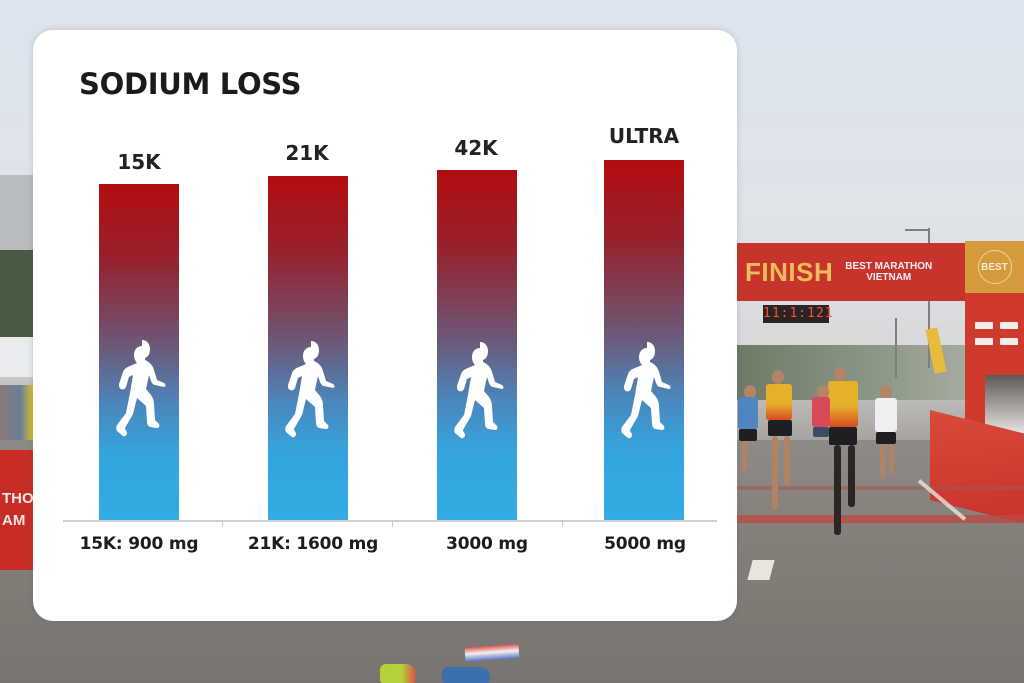 Image resolution: width=1024 pixels, height=683 pixels. What do you see at coordinates (307, 153) in the screenshot?
I see `bar-label-21k: 21K` at bounding box center [307, 153].